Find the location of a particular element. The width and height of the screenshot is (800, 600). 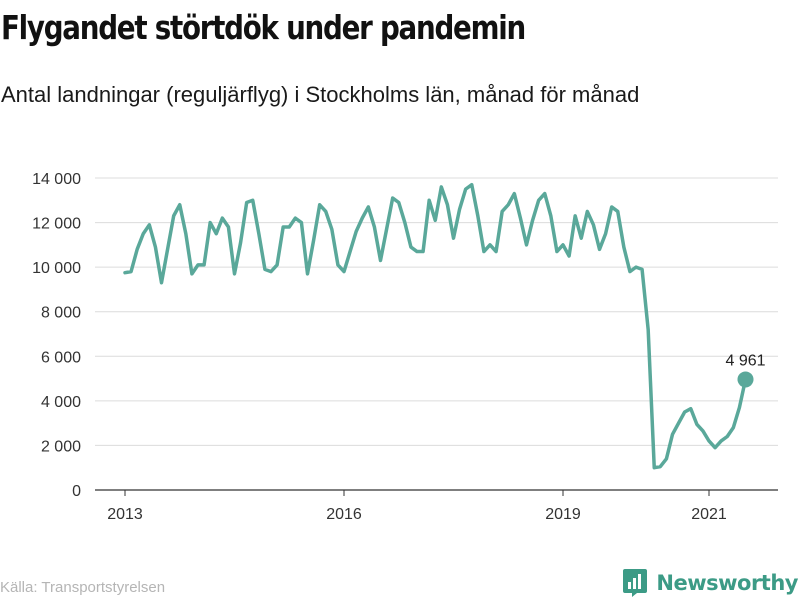

chart-title: Flygandet störtdök under pandemin is located at coordinates (263, 27).